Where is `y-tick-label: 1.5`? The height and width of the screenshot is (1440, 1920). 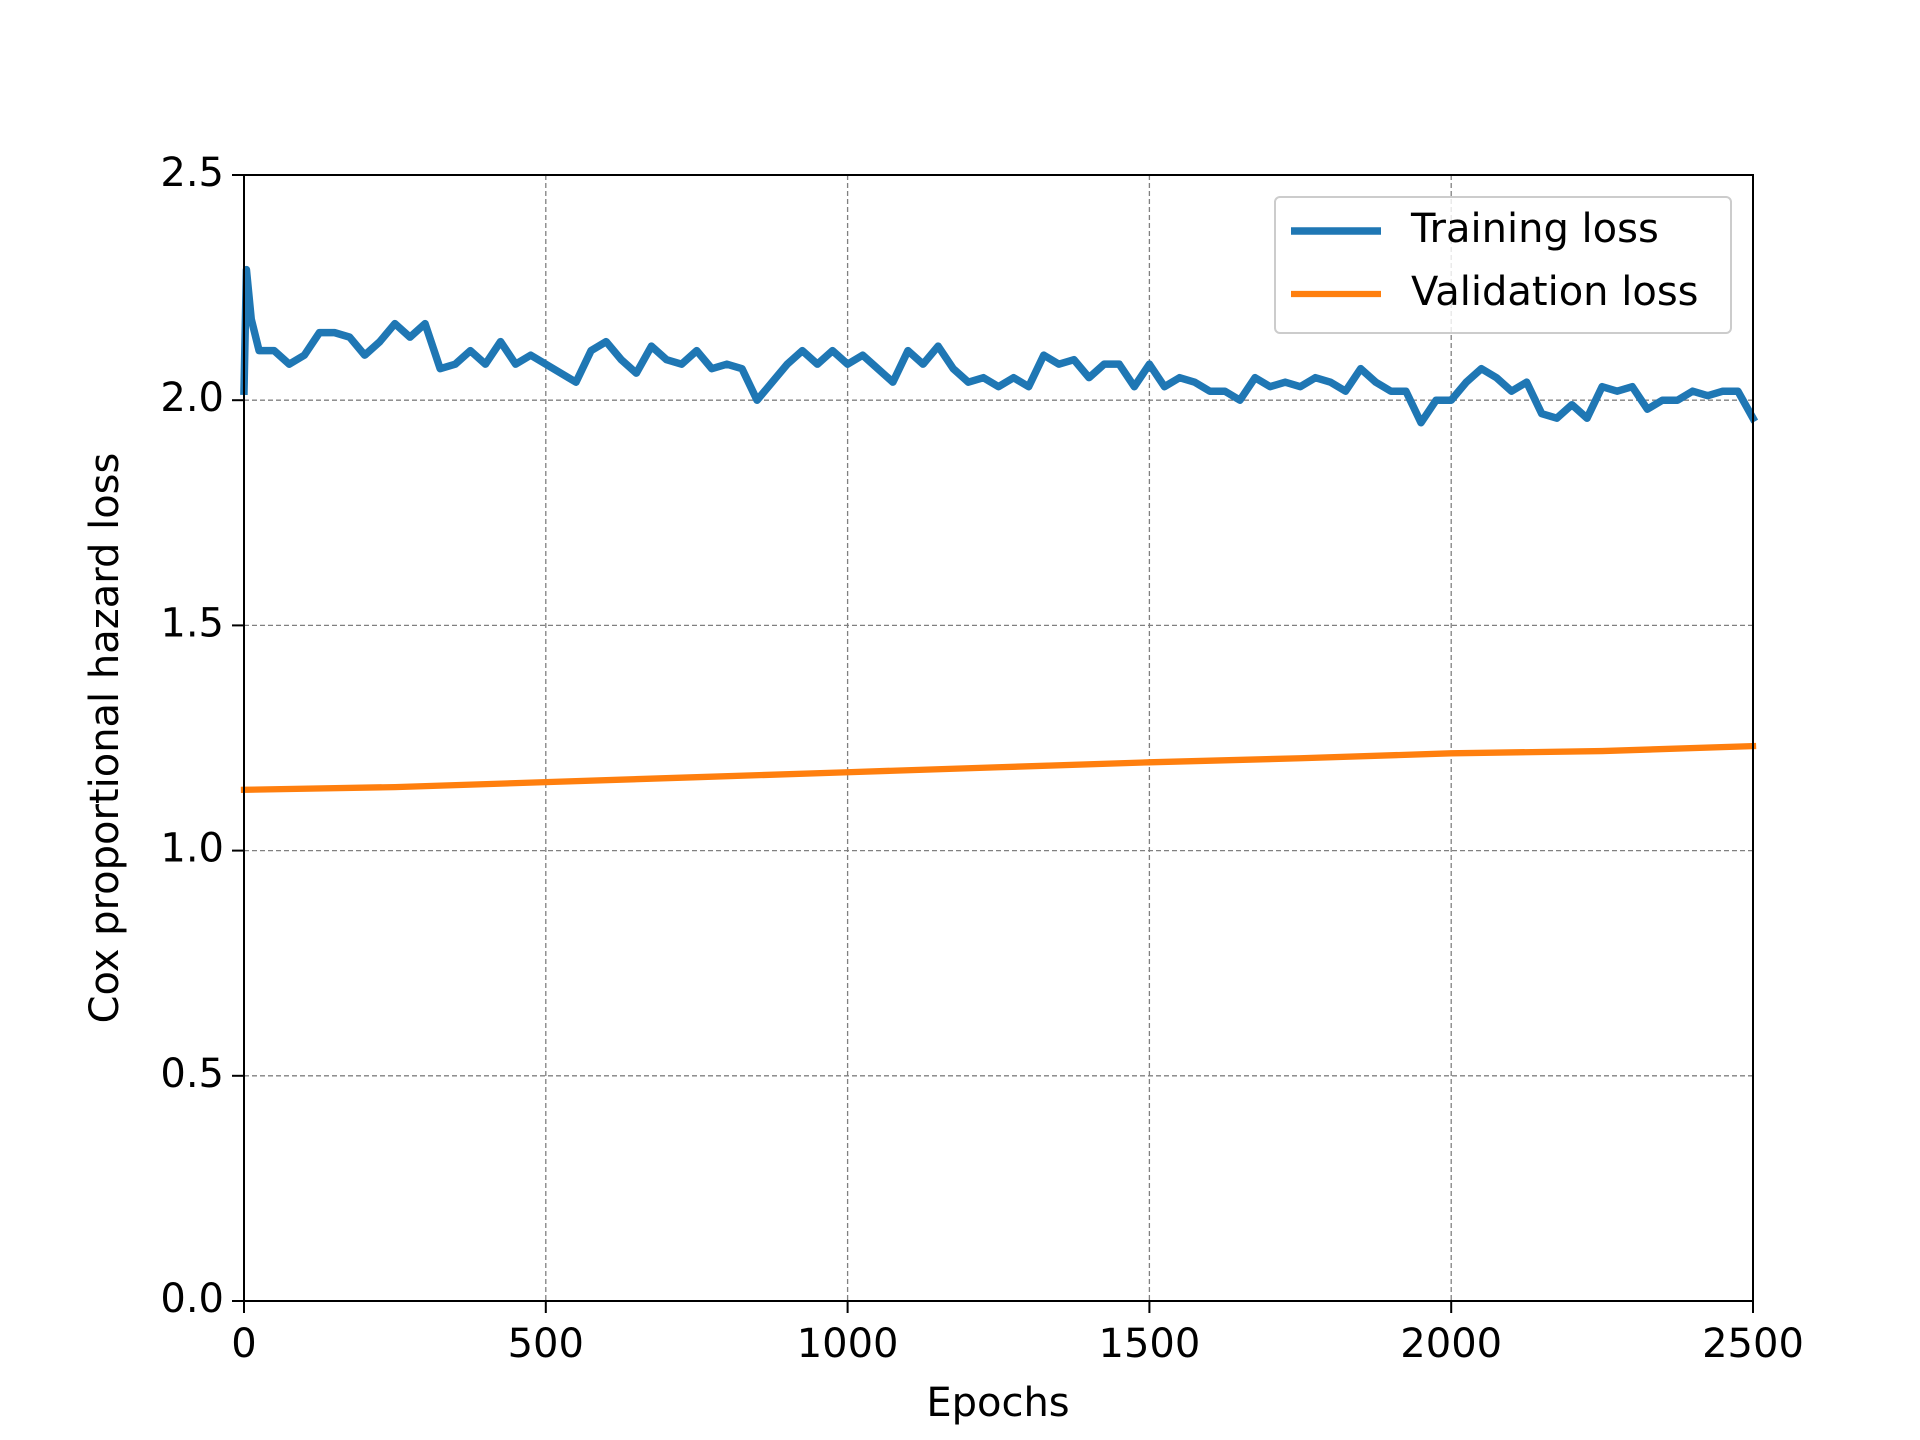
y-tick-label: 1.5 is located at coordinates (192, 623).